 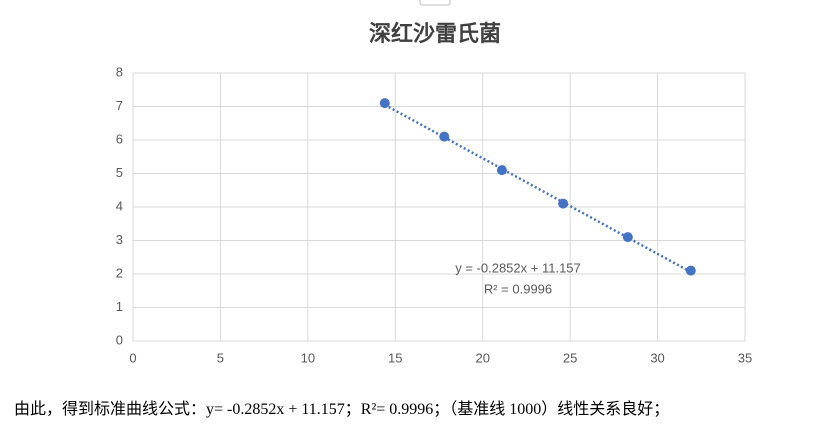 I want to click on y-tick-label: 4, so click(x=119, y=205).